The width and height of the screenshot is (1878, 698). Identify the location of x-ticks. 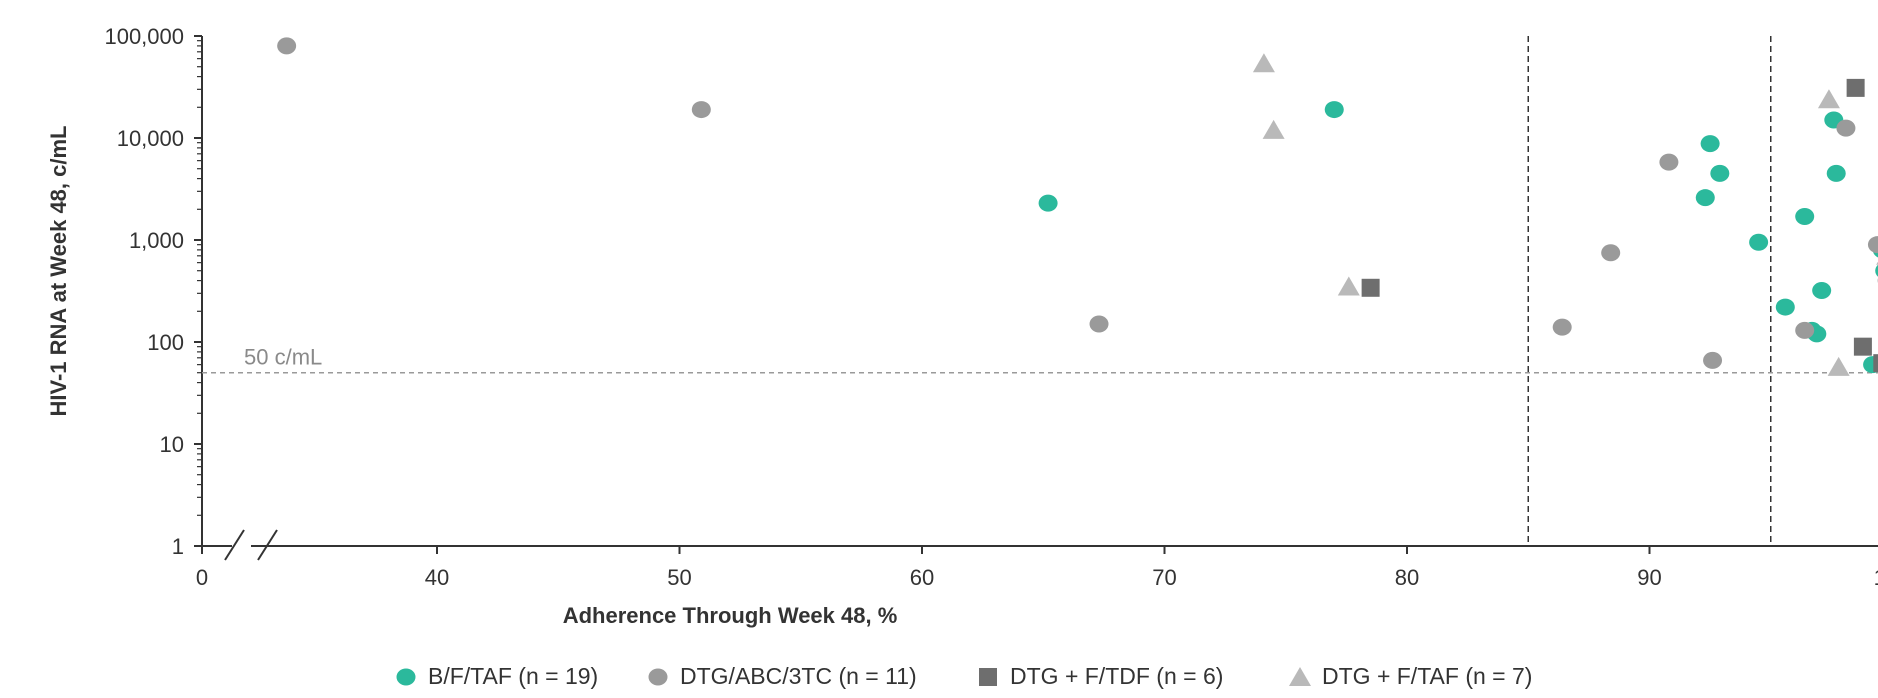
(926, 550).